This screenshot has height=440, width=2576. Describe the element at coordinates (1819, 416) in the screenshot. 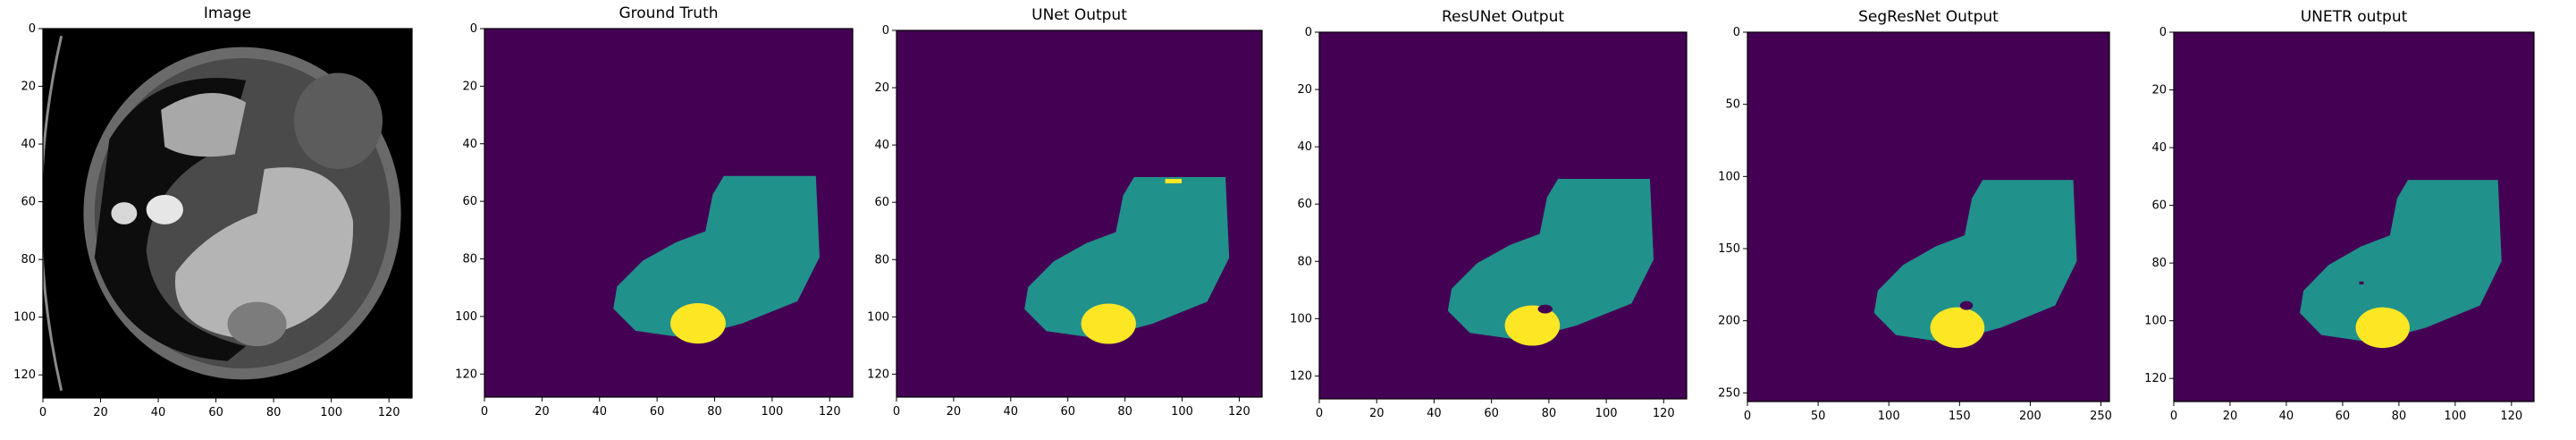

I see `x-tick-label: 50` at that location.